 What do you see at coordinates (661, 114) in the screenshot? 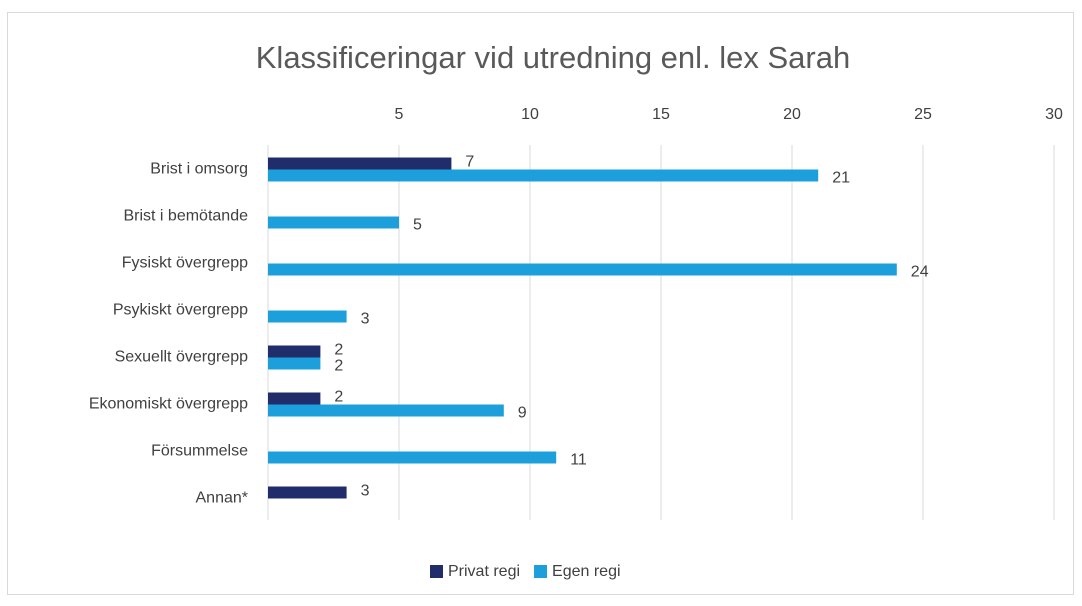
I see `x-tick-label: 15` at bounding box center [661, 114].